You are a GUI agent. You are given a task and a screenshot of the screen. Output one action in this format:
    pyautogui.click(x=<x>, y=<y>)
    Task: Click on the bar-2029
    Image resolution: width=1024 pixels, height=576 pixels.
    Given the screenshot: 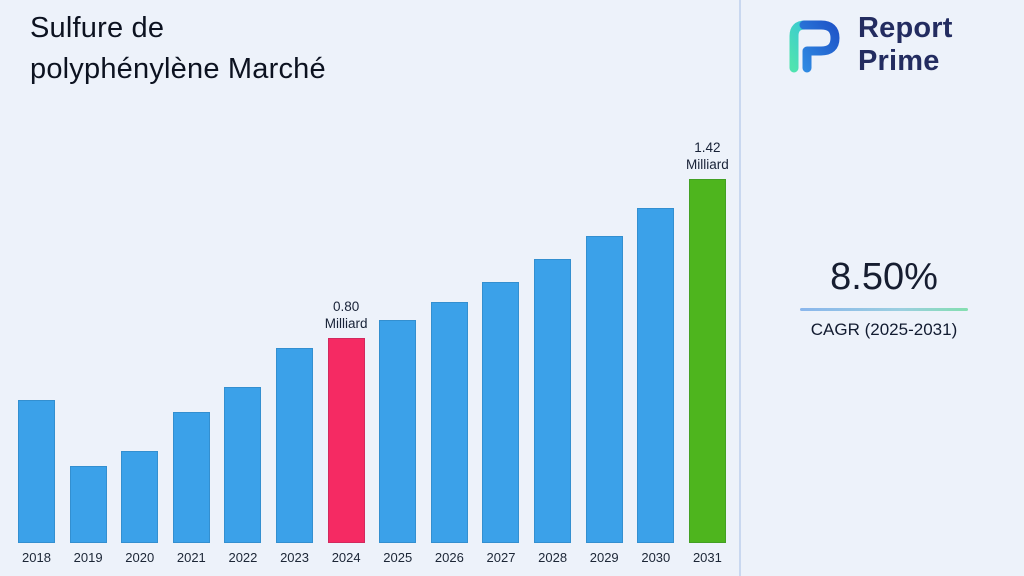 What is the action you would take?
    pyautogui.click(x=604, y=389)
    